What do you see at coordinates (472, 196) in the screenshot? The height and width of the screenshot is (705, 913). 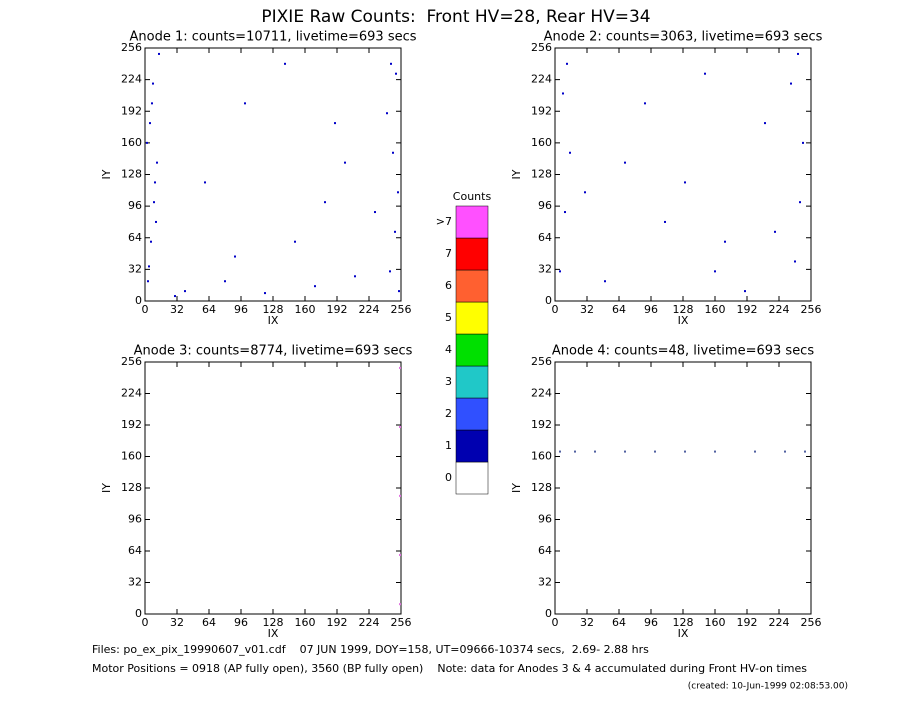 I see `colorbar-title: Counts` at bounding box center [472, 196].